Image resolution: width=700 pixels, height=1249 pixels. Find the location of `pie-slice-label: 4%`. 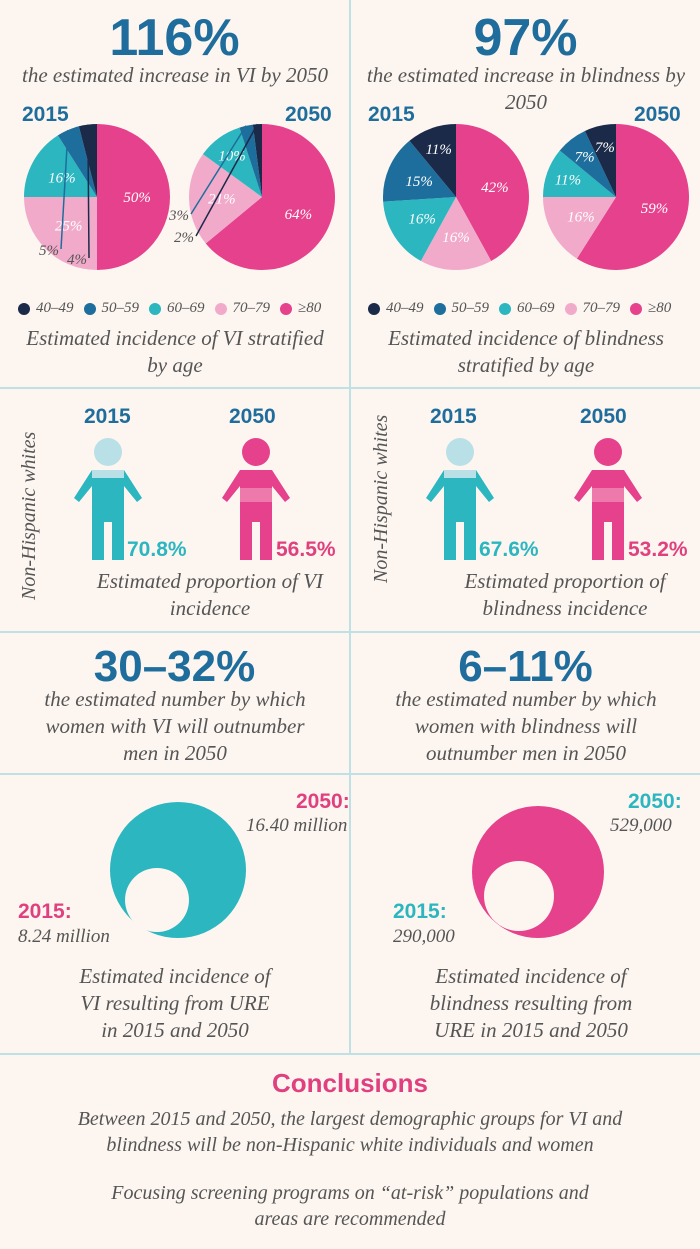

pie-slice-label: 4% is located at coordinates (77, 260).